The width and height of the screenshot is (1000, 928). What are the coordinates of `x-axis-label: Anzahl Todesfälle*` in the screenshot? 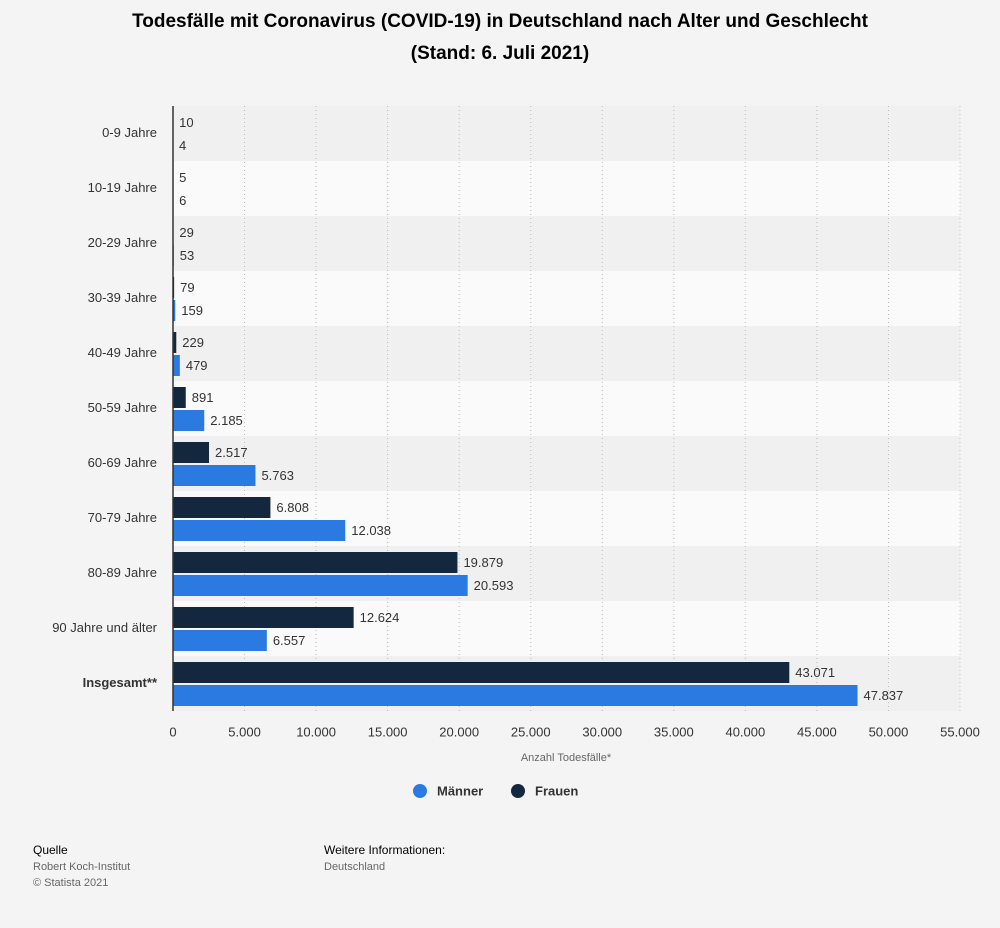 It's located at (566, 758).